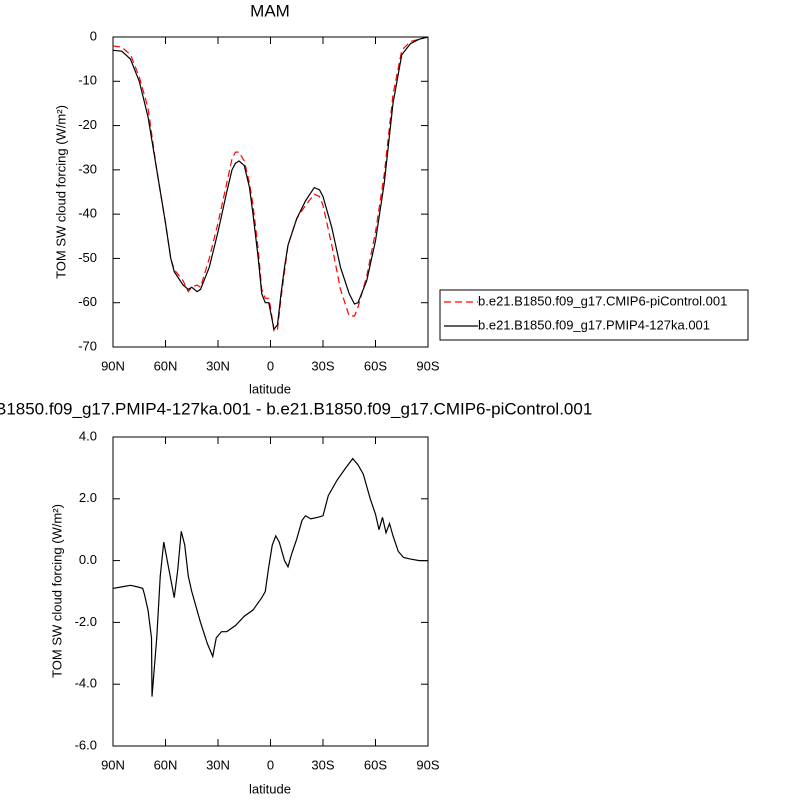  Describe the element at coordinates (87, 257) in the screenshot. I see `y-tick-label: -50` at that location.